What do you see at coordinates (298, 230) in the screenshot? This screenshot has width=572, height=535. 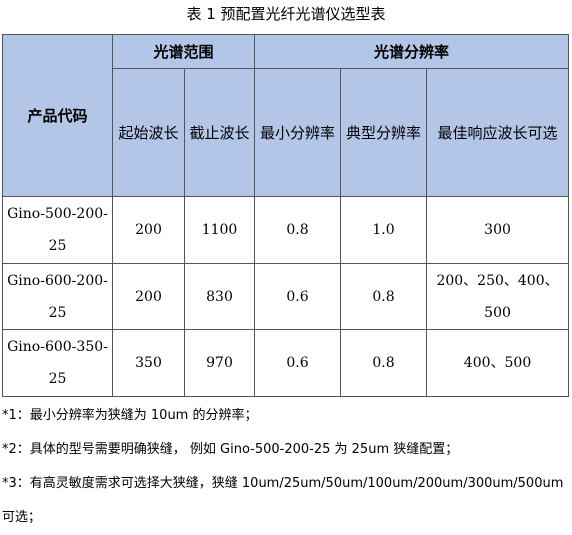 I see `cell-min-resolution: 0.8` at bounding box center [298, 230].